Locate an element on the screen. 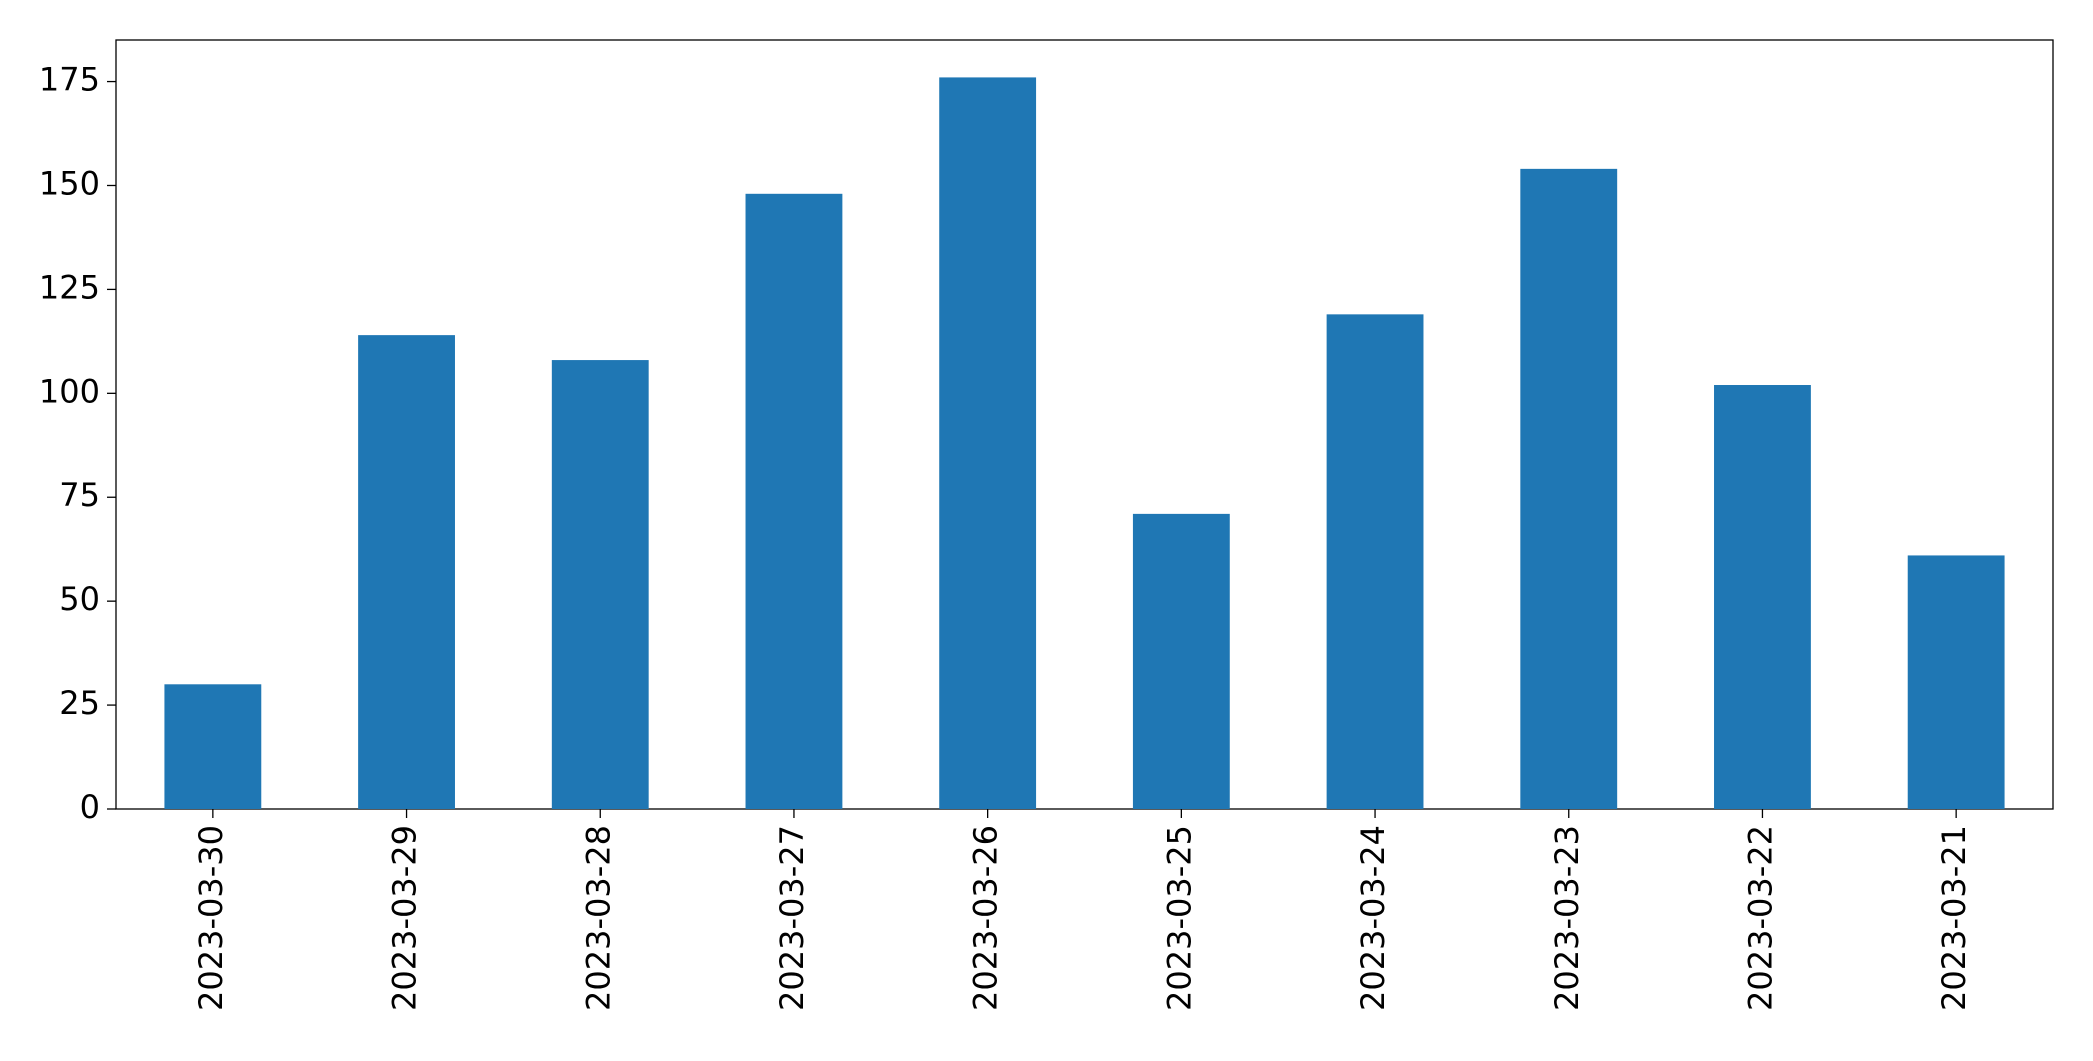 The image size is (2093, 1061). x-tick-label: 2023-03-22 is located at coordinates (1760, 918).